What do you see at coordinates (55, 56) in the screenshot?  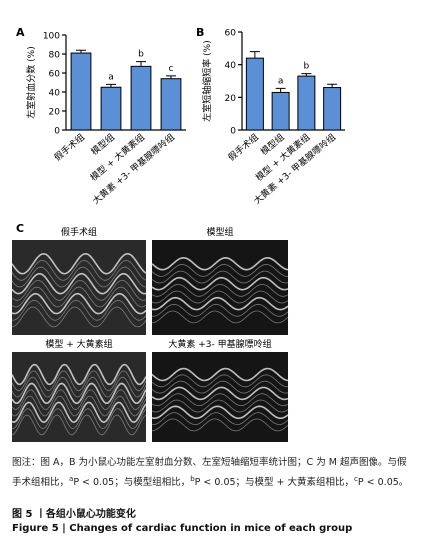 I see `y-tick-label: 80` at bounding box center [55, 56].